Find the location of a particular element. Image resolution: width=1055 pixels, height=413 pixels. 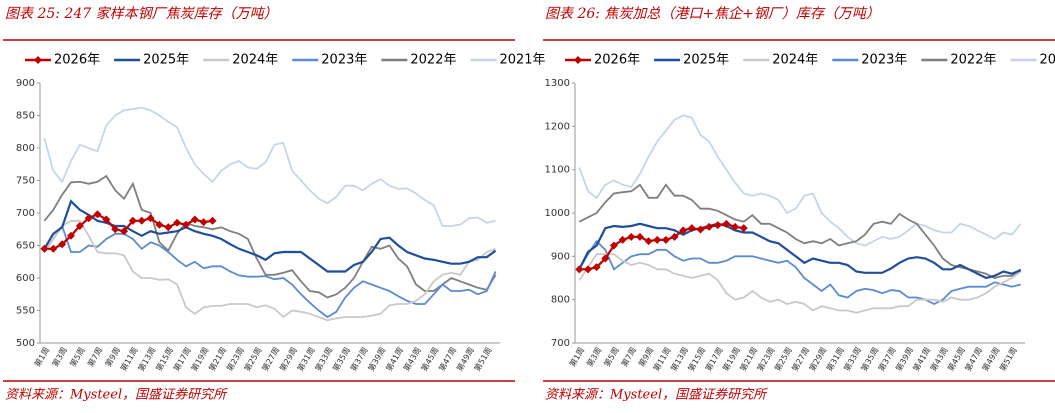

y-tick-label: 1300 is located at coordinates (557, 83).